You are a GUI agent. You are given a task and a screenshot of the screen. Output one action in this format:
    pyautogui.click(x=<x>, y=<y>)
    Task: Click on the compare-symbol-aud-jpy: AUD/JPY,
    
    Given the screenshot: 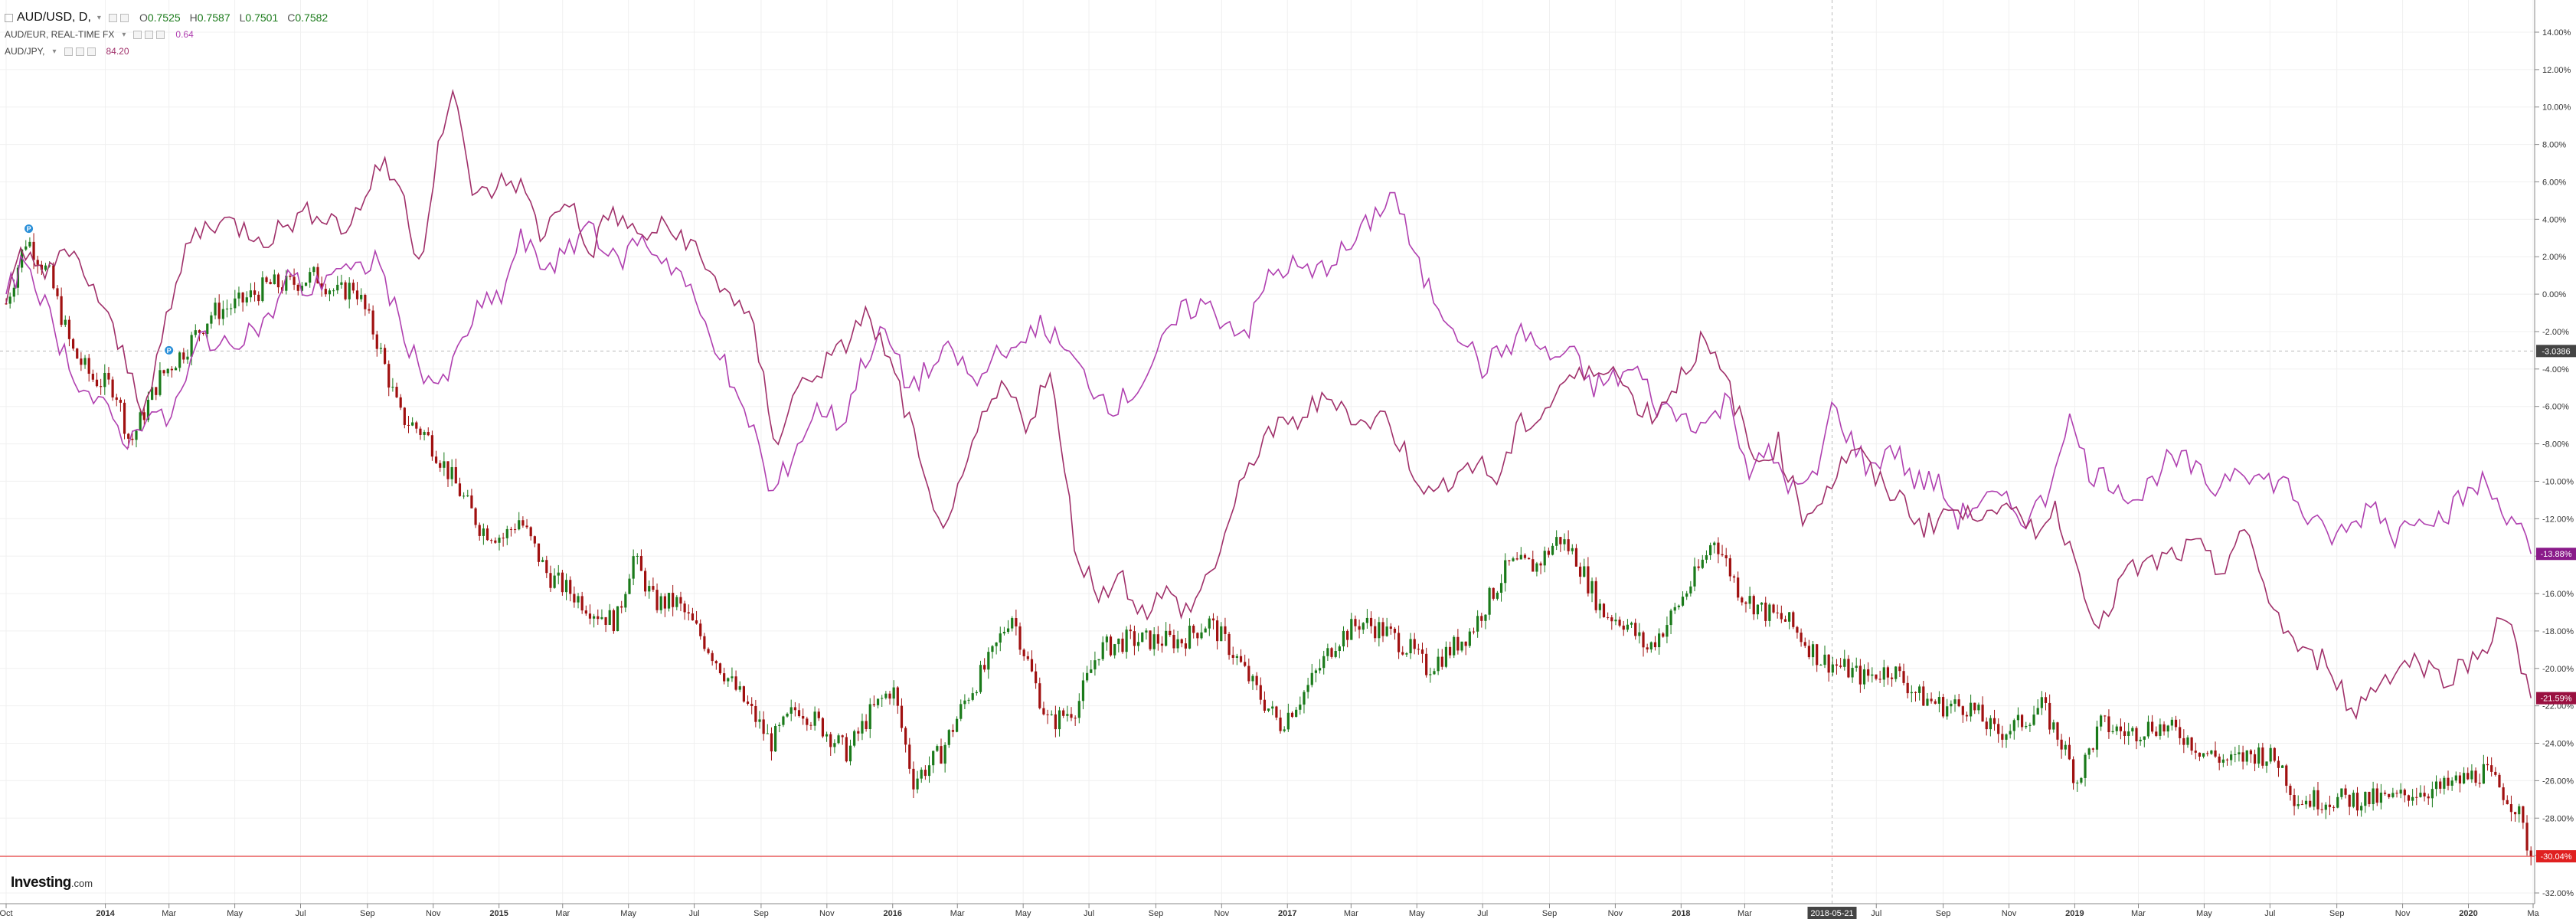 What is the action you would take?
    pyautogui.click(x=25, y=51)
    